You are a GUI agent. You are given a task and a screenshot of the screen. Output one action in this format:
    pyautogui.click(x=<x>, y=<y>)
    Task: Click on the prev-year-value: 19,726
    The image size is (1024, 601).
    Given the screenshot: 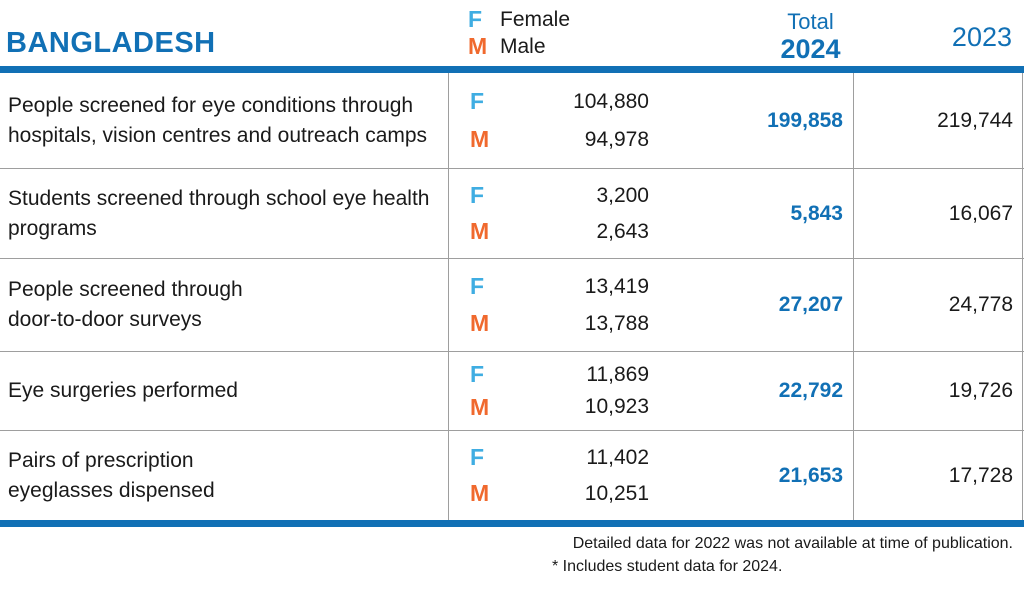 What is the action you would take?
    pyautogui.click(x=938, y=391)
    